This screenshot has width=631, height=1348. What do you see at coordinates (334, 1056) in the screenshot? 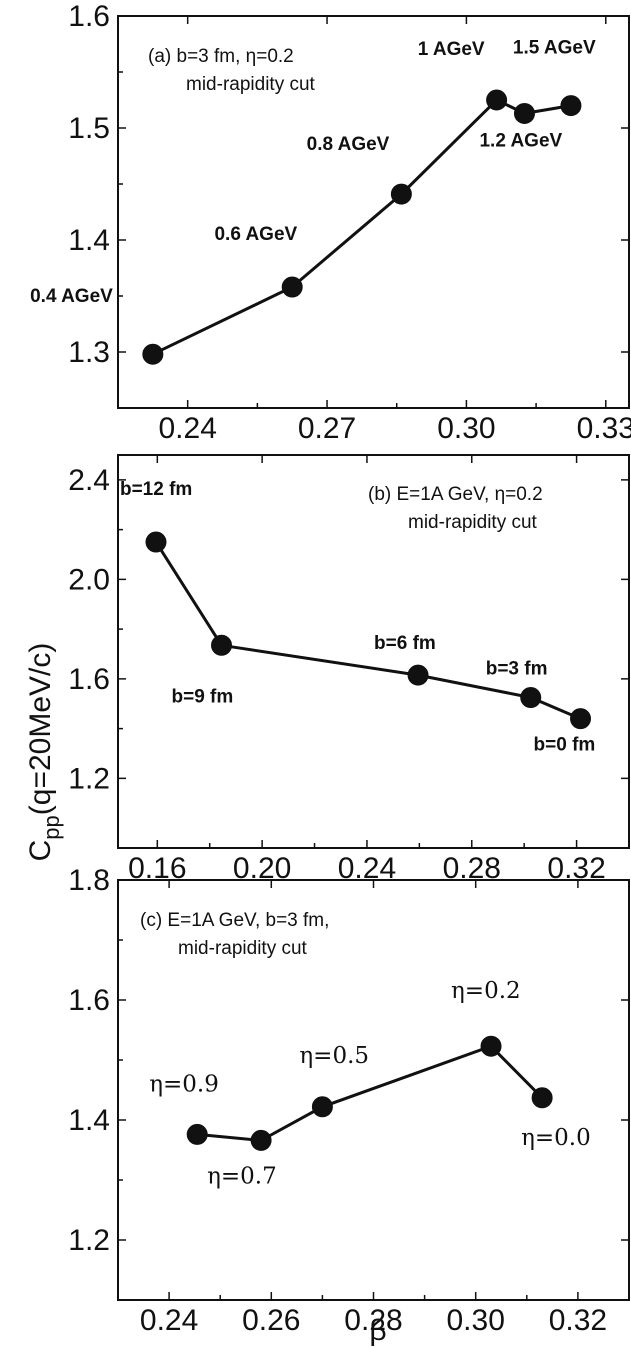
I see `data-label: η=0.5` at bounding box center [334, 1056].